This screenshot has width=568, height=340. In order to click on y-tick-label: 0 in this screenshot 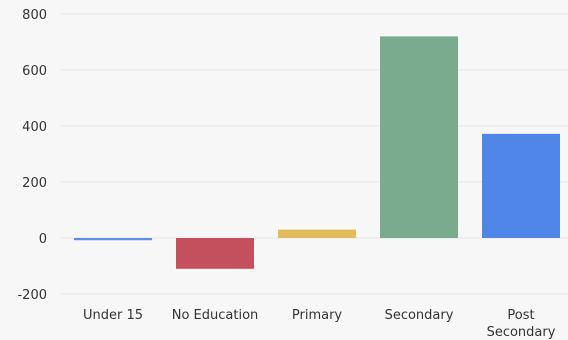, I will do `click(43, 239)`.